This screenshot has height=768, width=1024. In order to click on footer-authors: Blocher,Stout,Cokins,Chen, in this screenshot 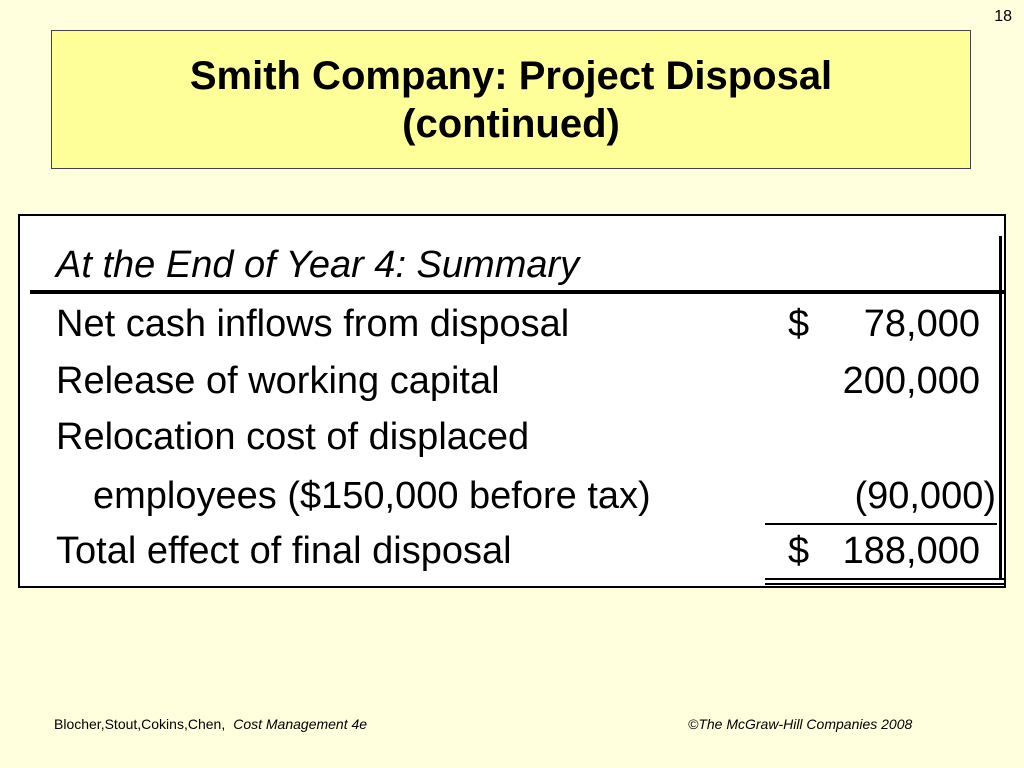, I will do `click(140, 724)`.